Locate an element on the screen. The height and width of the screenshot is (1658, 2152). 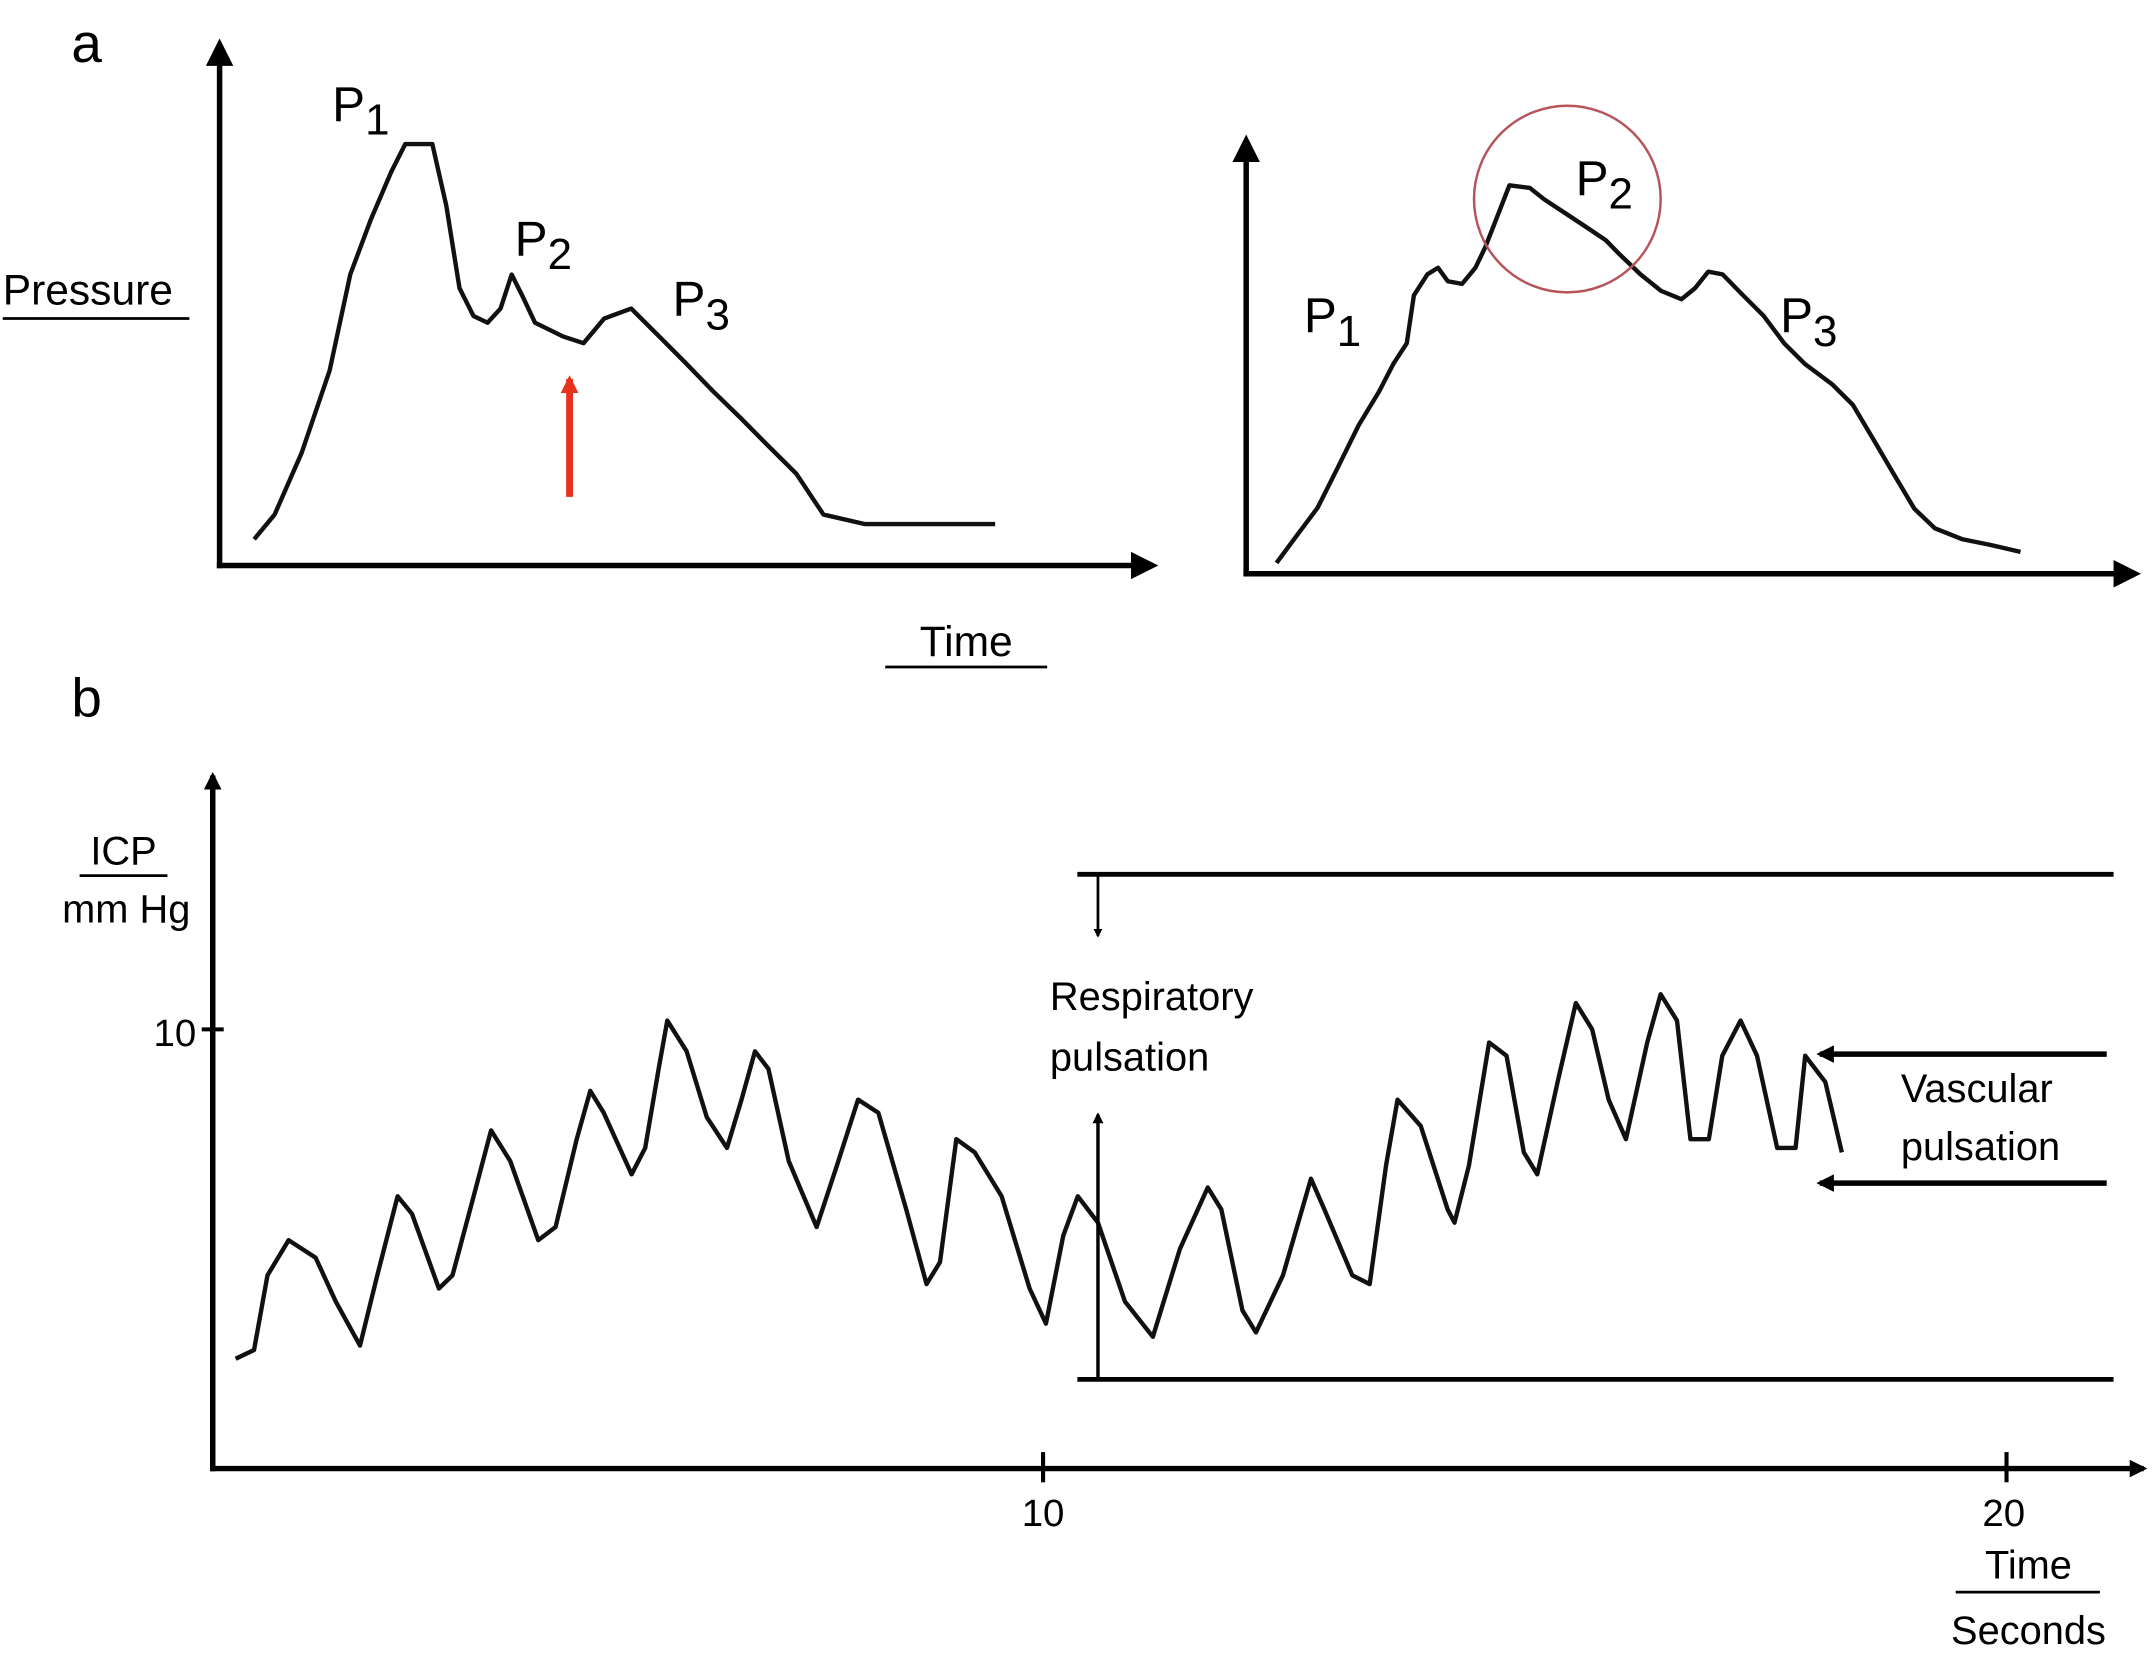
x-axis-label-top: Time is located at coordinates (2028, 1565).